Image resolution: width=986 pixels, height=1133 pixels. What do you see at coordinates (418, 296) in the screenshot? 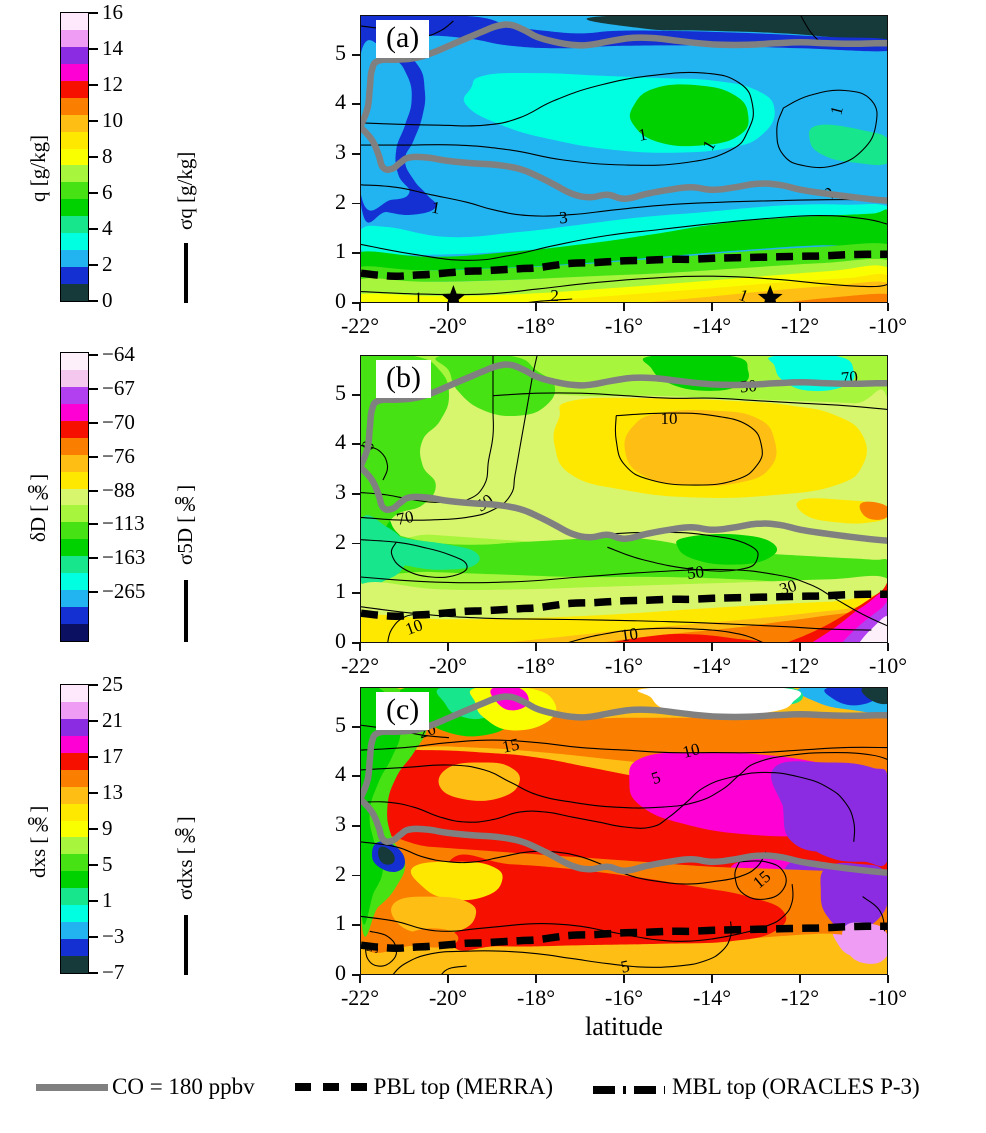
I see `svg-text: 1` at bounding box center [418, 296].